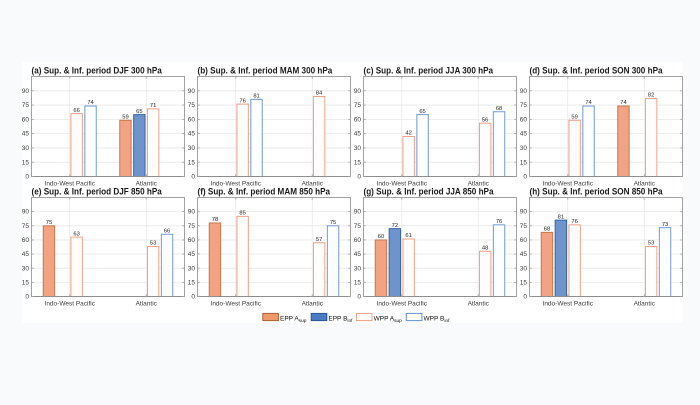 The image size is (700, 405). What do you see at coordinates (76, 234) in the screenshot?
I see `svg-text: 63` at bounding box center [76, 234].